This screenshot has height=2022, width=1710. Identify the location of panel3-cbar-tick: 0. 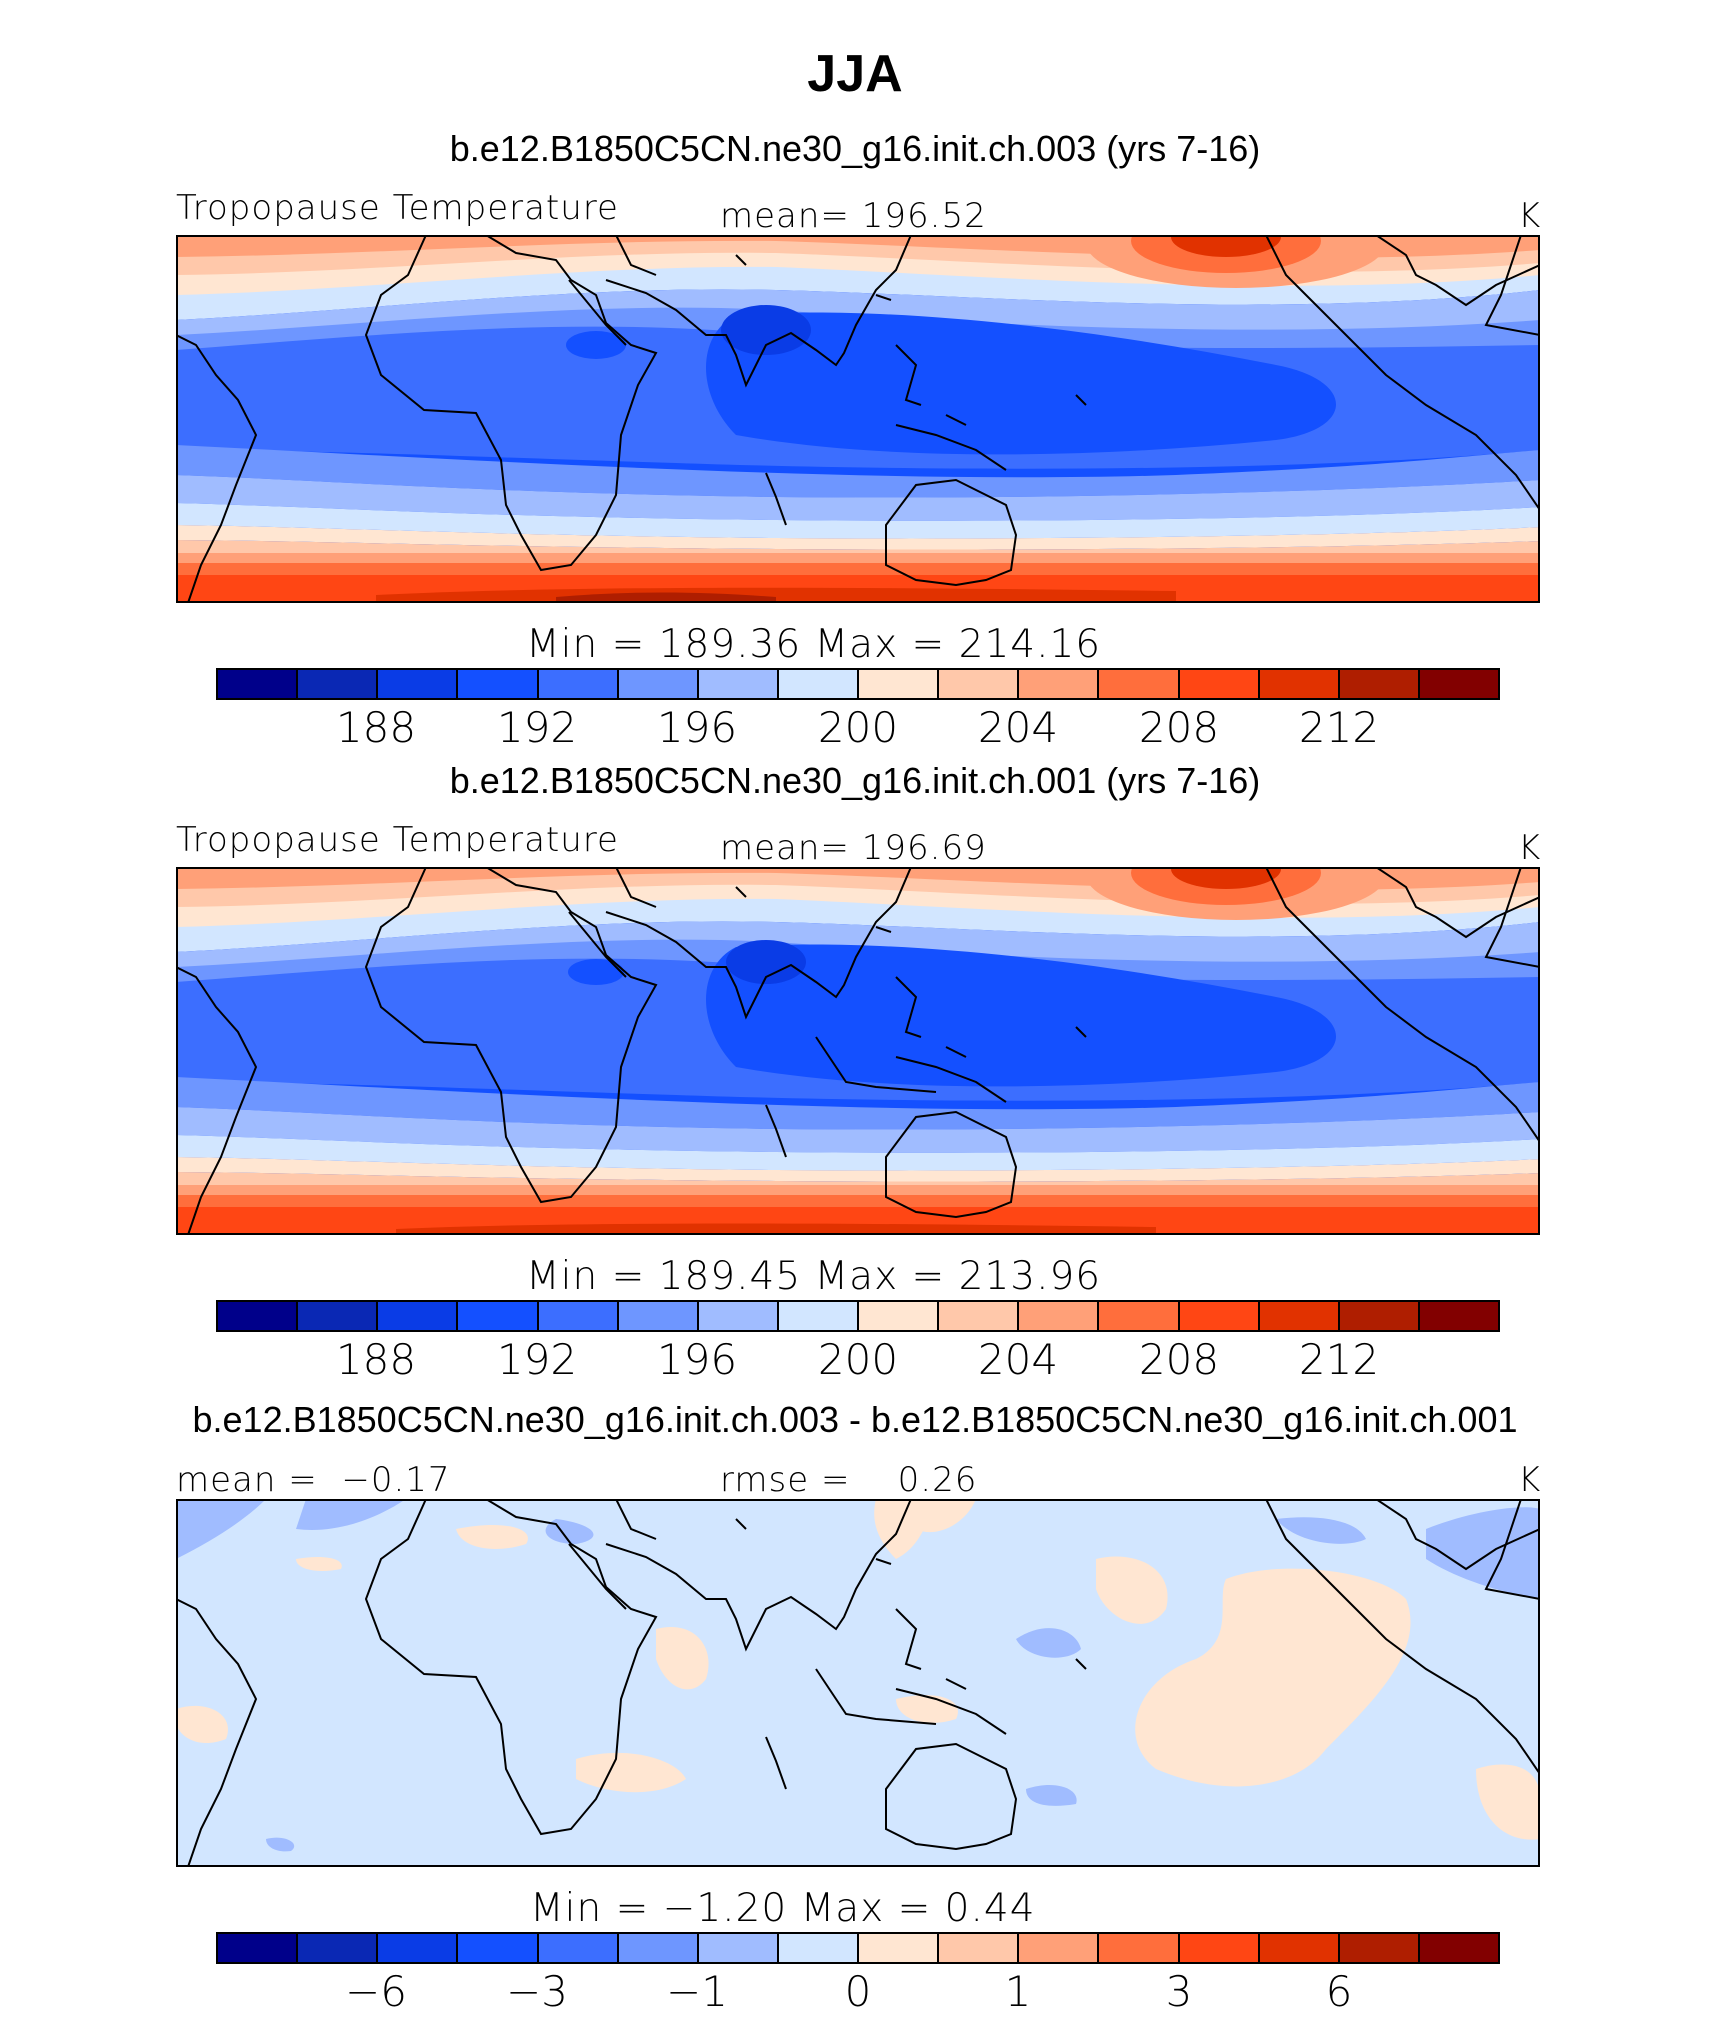
(858, 1991).